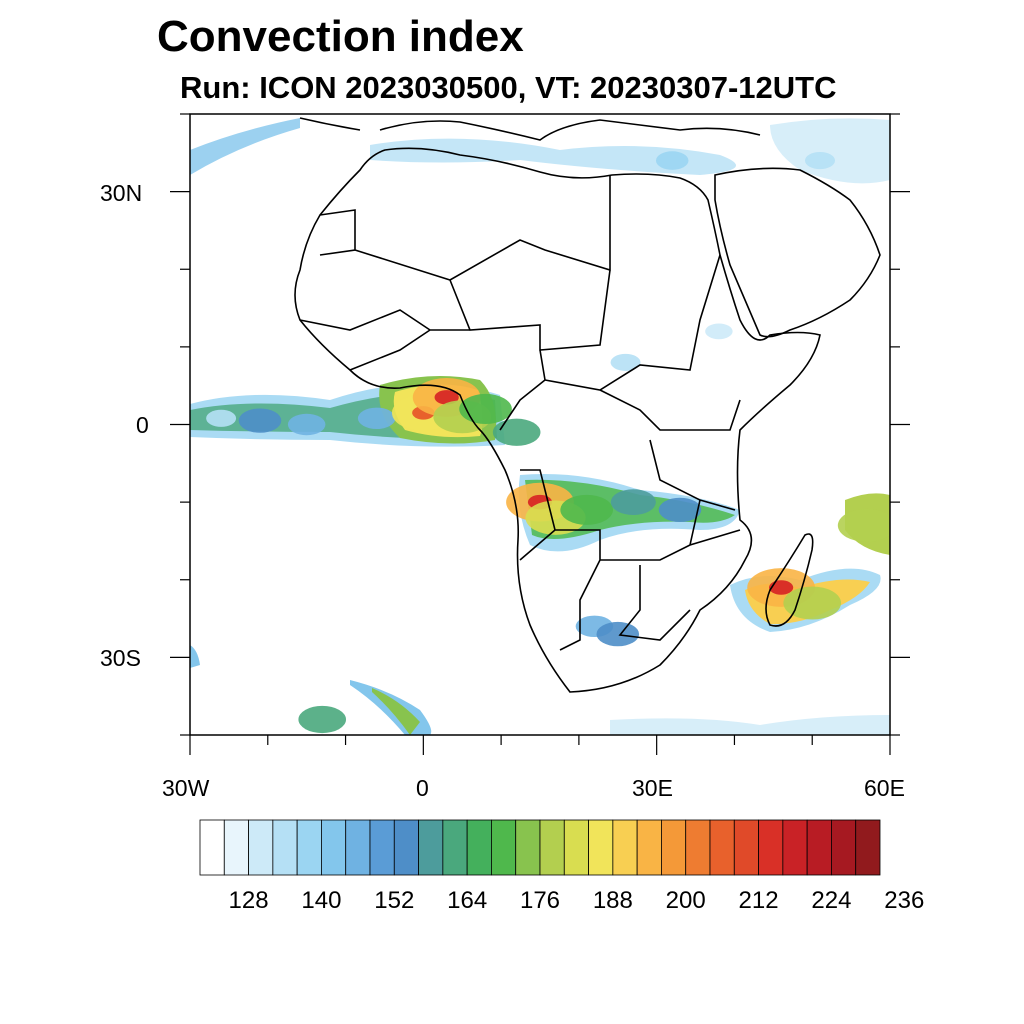  Describe the element at coordinates (652, 788) in the screenshot. I see `x-tick-label-30e: 30E` at that location.